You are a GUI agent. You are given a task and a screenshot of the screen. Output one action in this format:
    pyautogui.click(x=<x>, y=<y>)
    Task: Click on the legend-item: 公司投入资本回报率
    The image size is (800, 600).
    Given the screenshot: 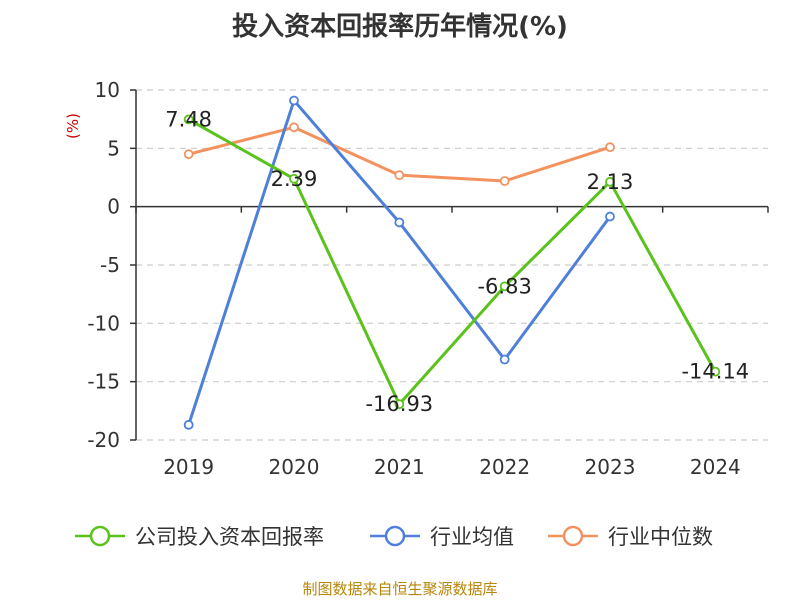 What is the action you would take?
    pyautogui.click(x=199, y=537)
    